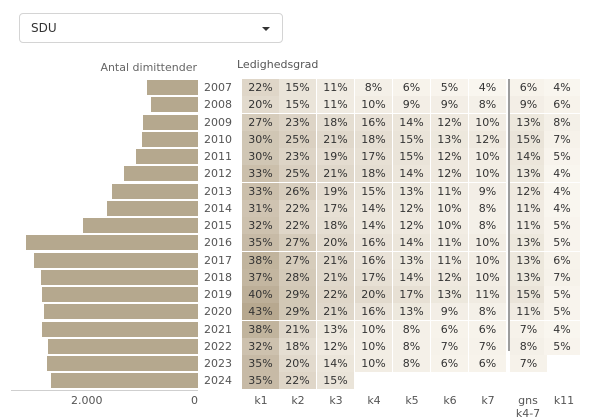  Describe the element at coordinates (335, 139) in the screenshot. I see `cell-2010-k3: 21%` at that location.